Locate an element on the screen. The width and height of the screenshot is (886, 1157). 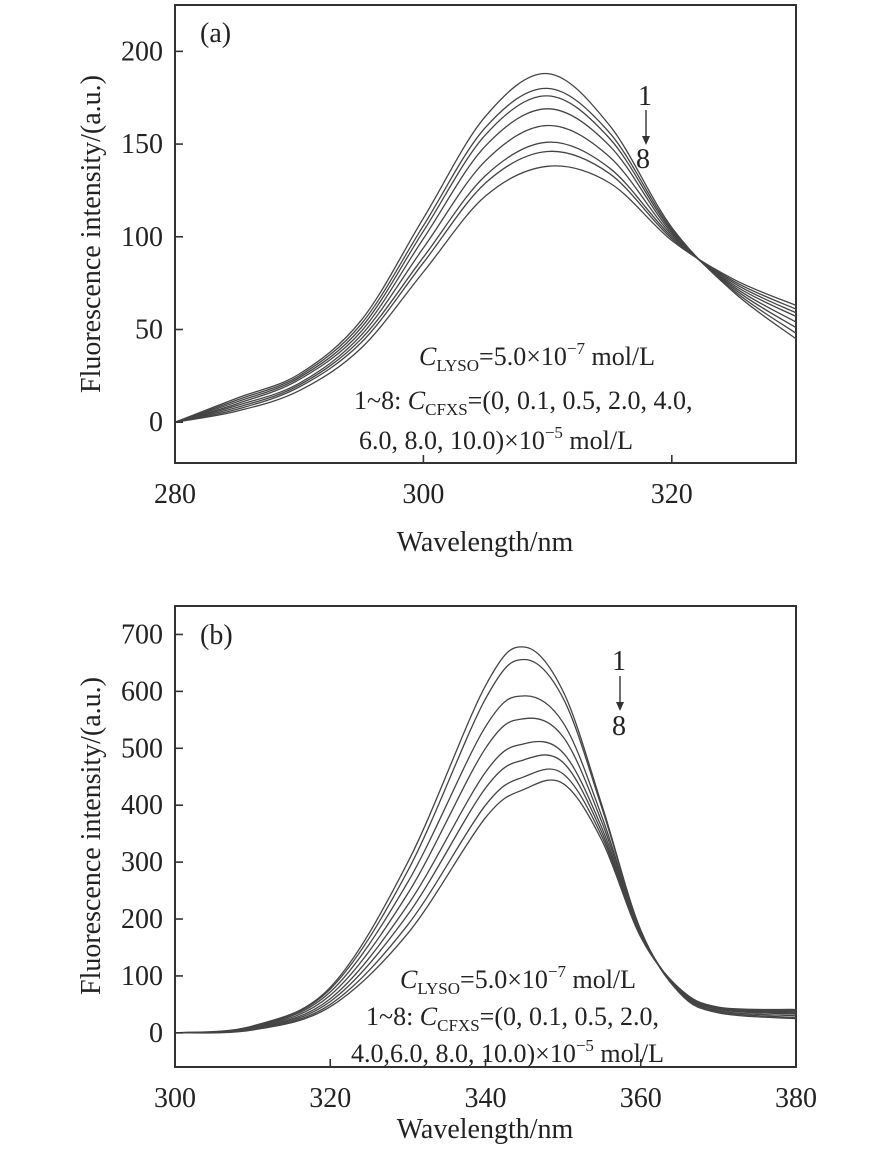
series-label-top-a: 1 is located at coordinates (645, 96).